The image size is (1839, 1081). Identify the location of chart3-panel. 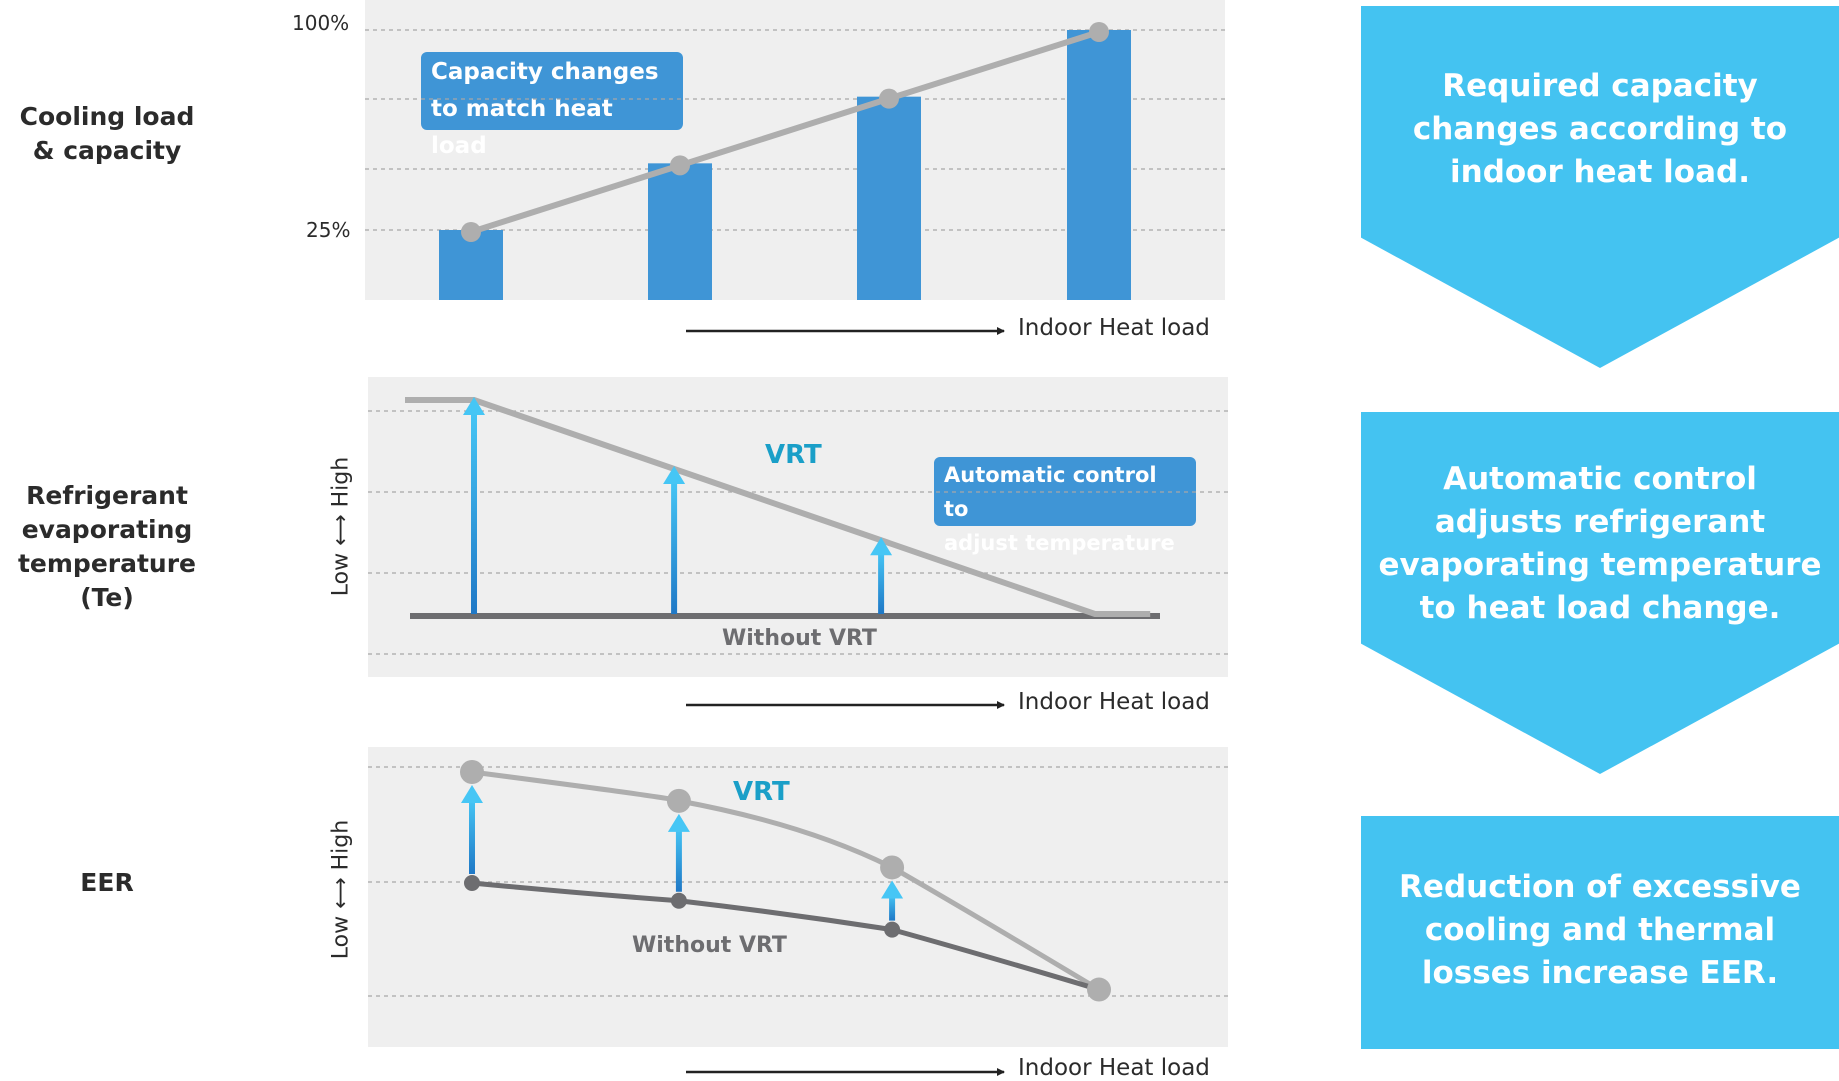
(798, 897).